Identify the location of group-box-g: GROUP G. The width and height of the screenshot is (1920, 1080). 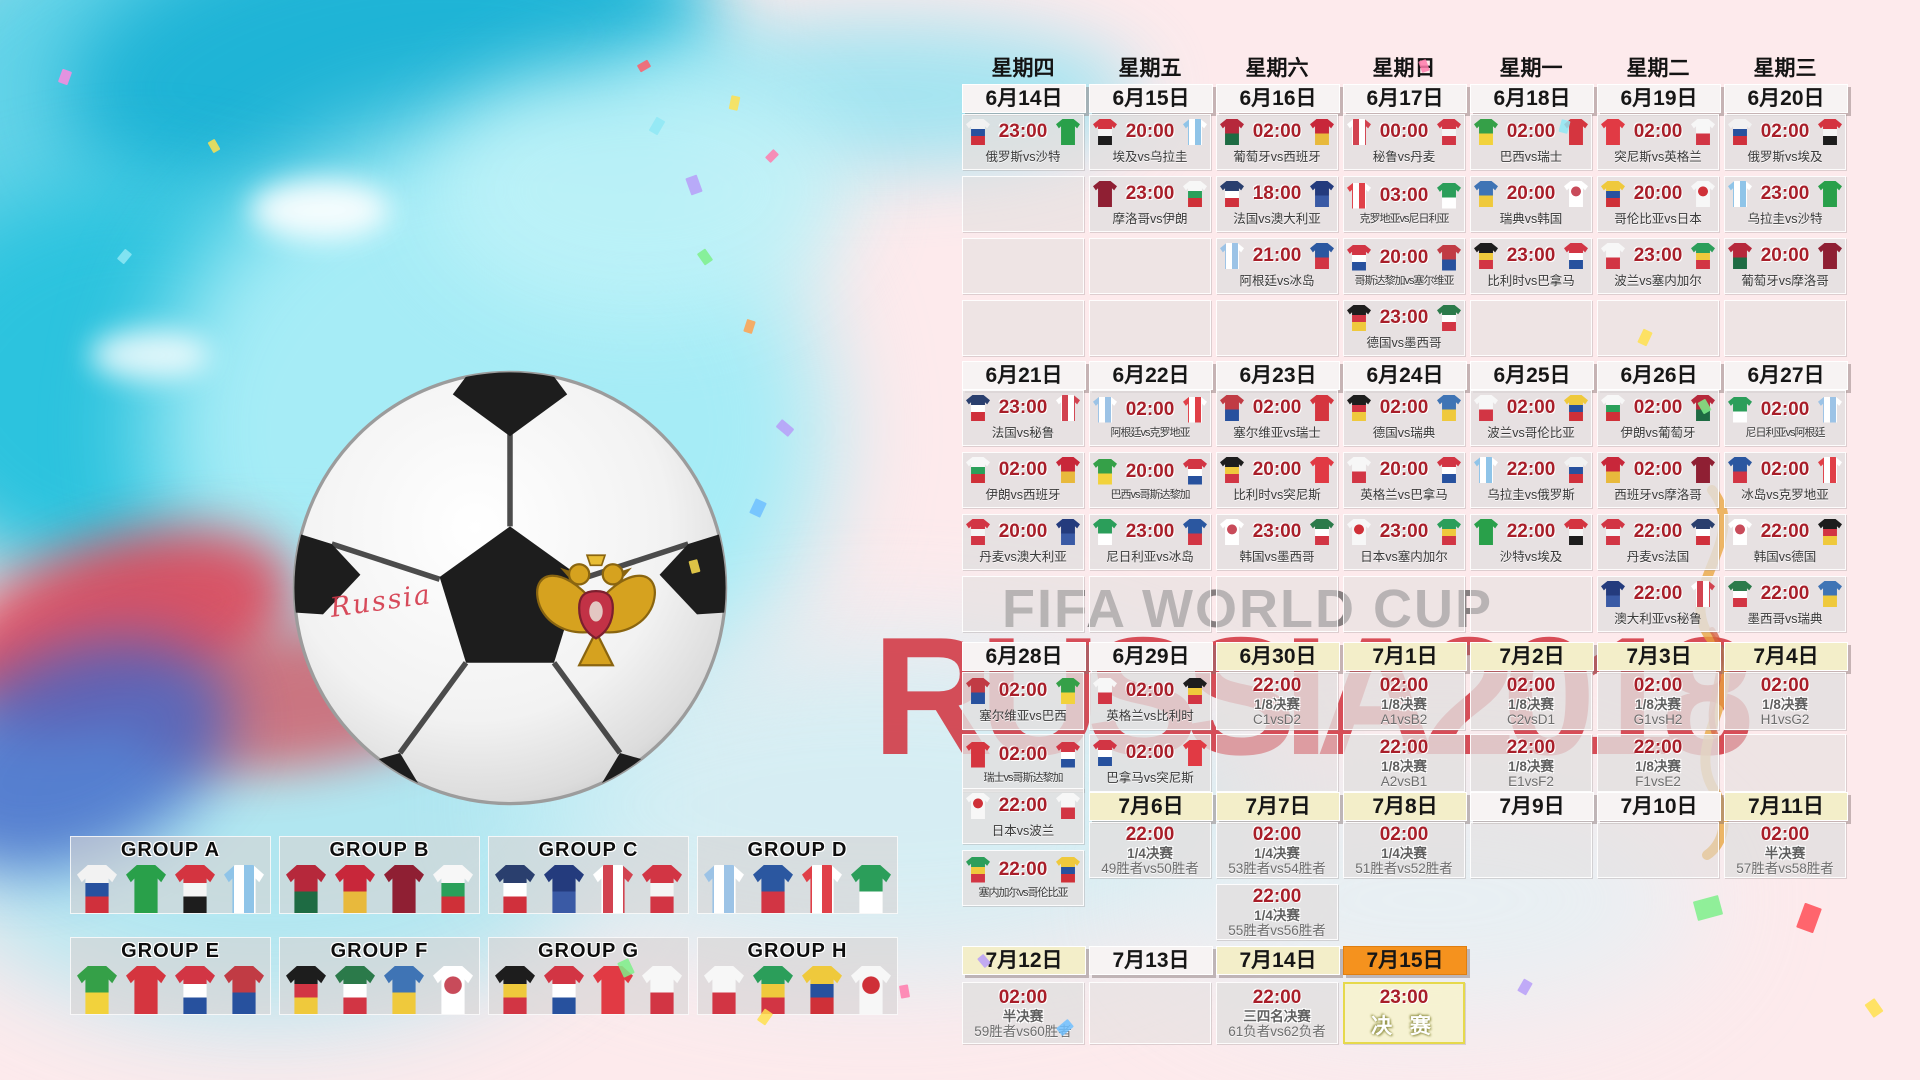
(588, 976).